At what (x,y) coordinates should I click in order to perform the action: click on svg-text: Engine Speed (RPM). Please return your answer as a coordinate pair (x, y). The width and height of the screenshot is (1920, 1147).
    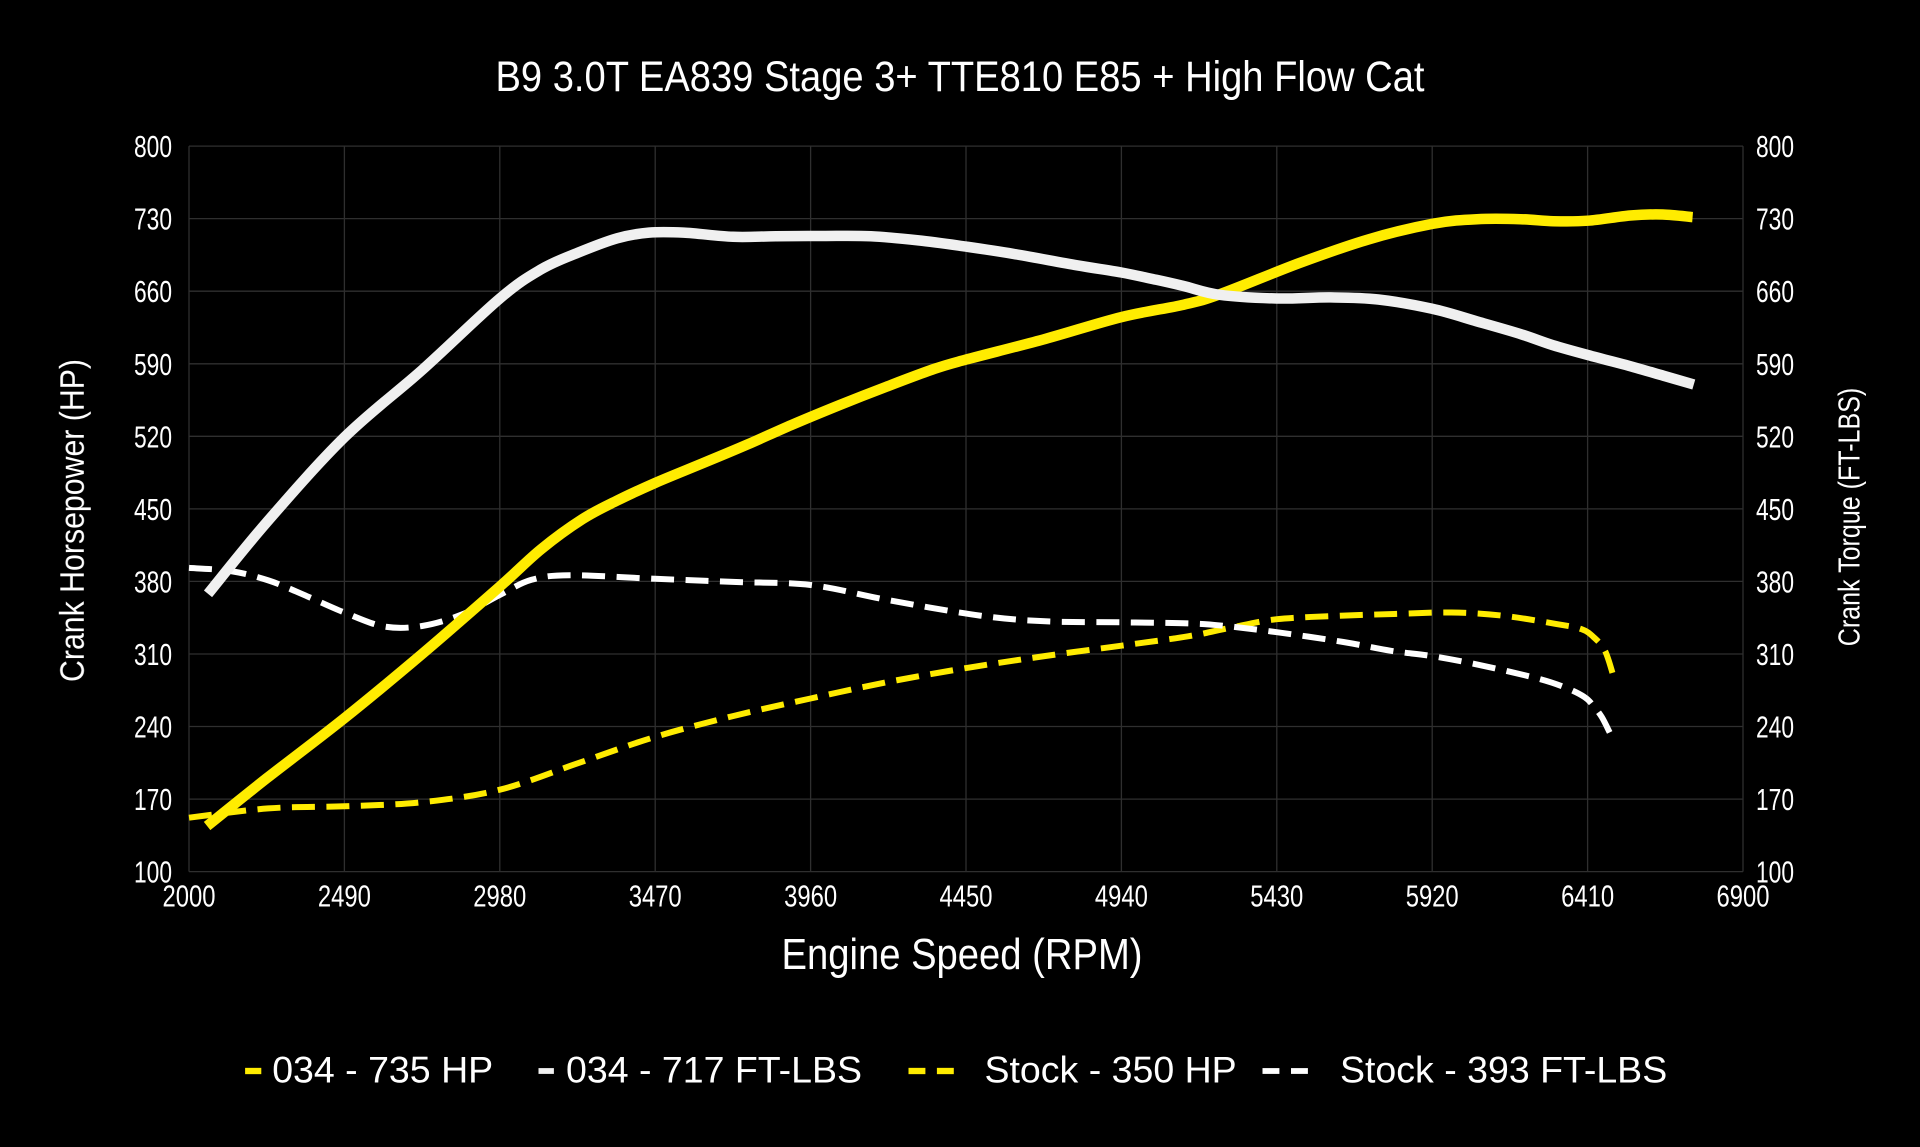
    Looking at the image, I should click on (962, 955).